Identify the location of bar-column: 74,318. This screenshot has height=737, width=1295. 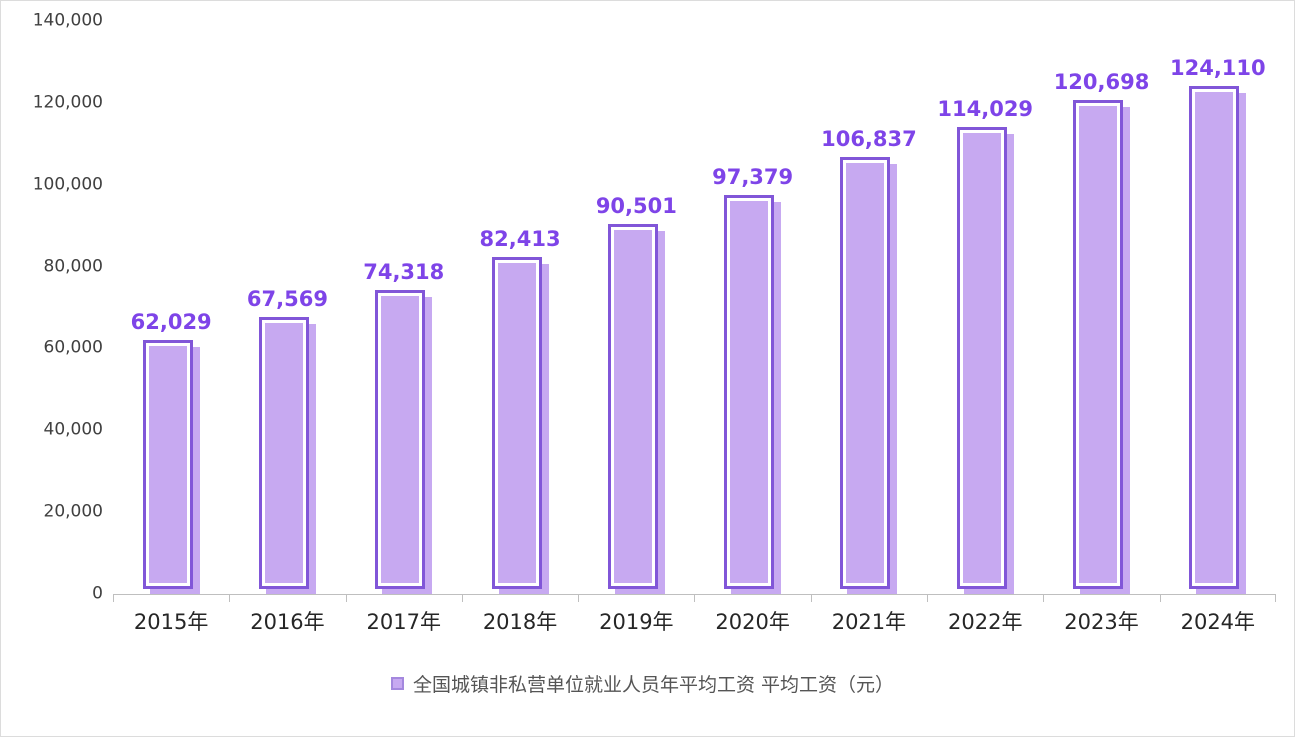
(404, 307).